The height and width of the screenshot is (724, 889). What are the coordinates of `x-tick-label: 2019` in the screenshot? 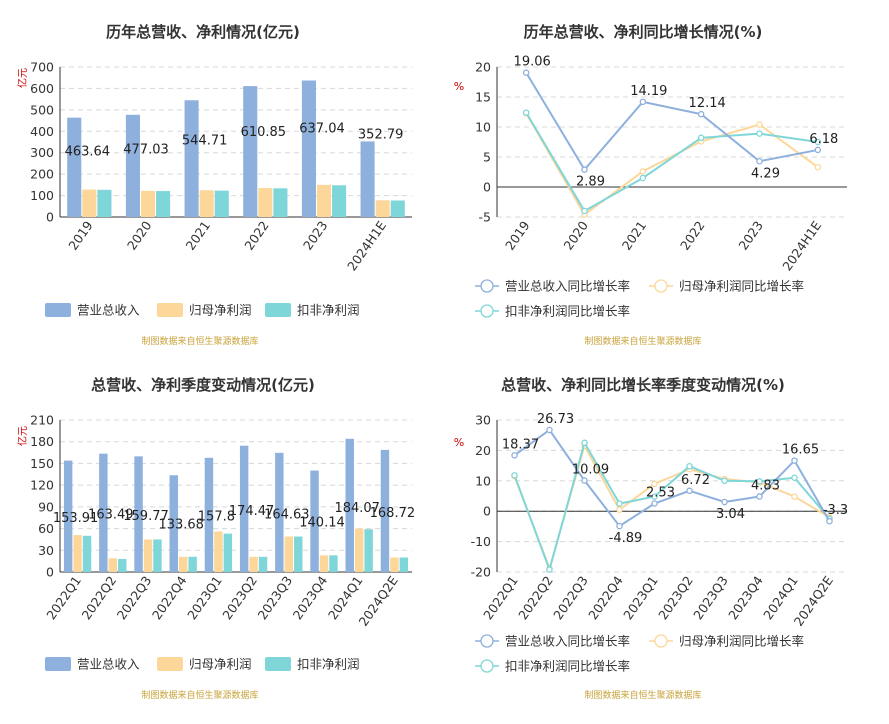 It's located at (80, 235).